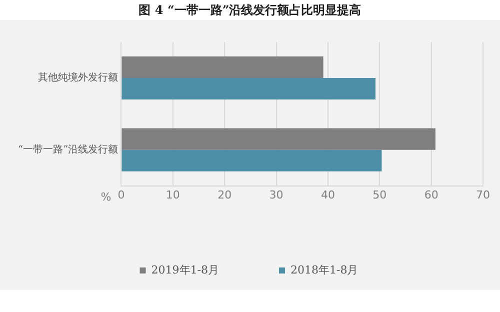 The height and width of the screenshot is (312, 500). Describe the element at coordinates (78, 78) in the screenshot. I see `y-tick-label: 其他纯境外发行额` at that location.